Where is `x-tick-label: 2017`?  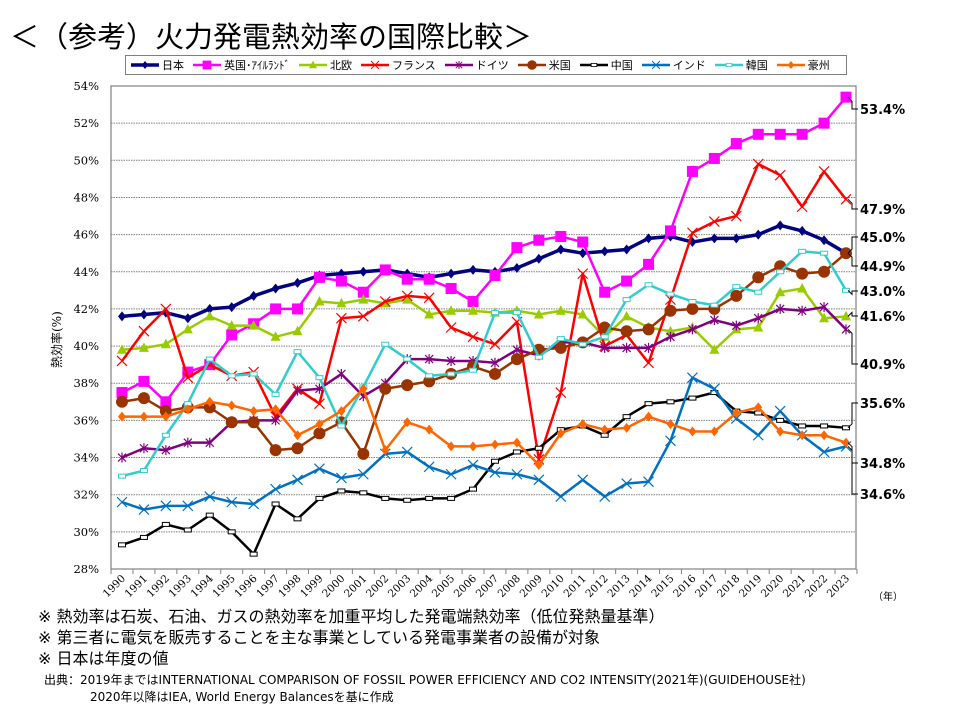 x-tick-label: 2017 is located at coordinates (706, 586).